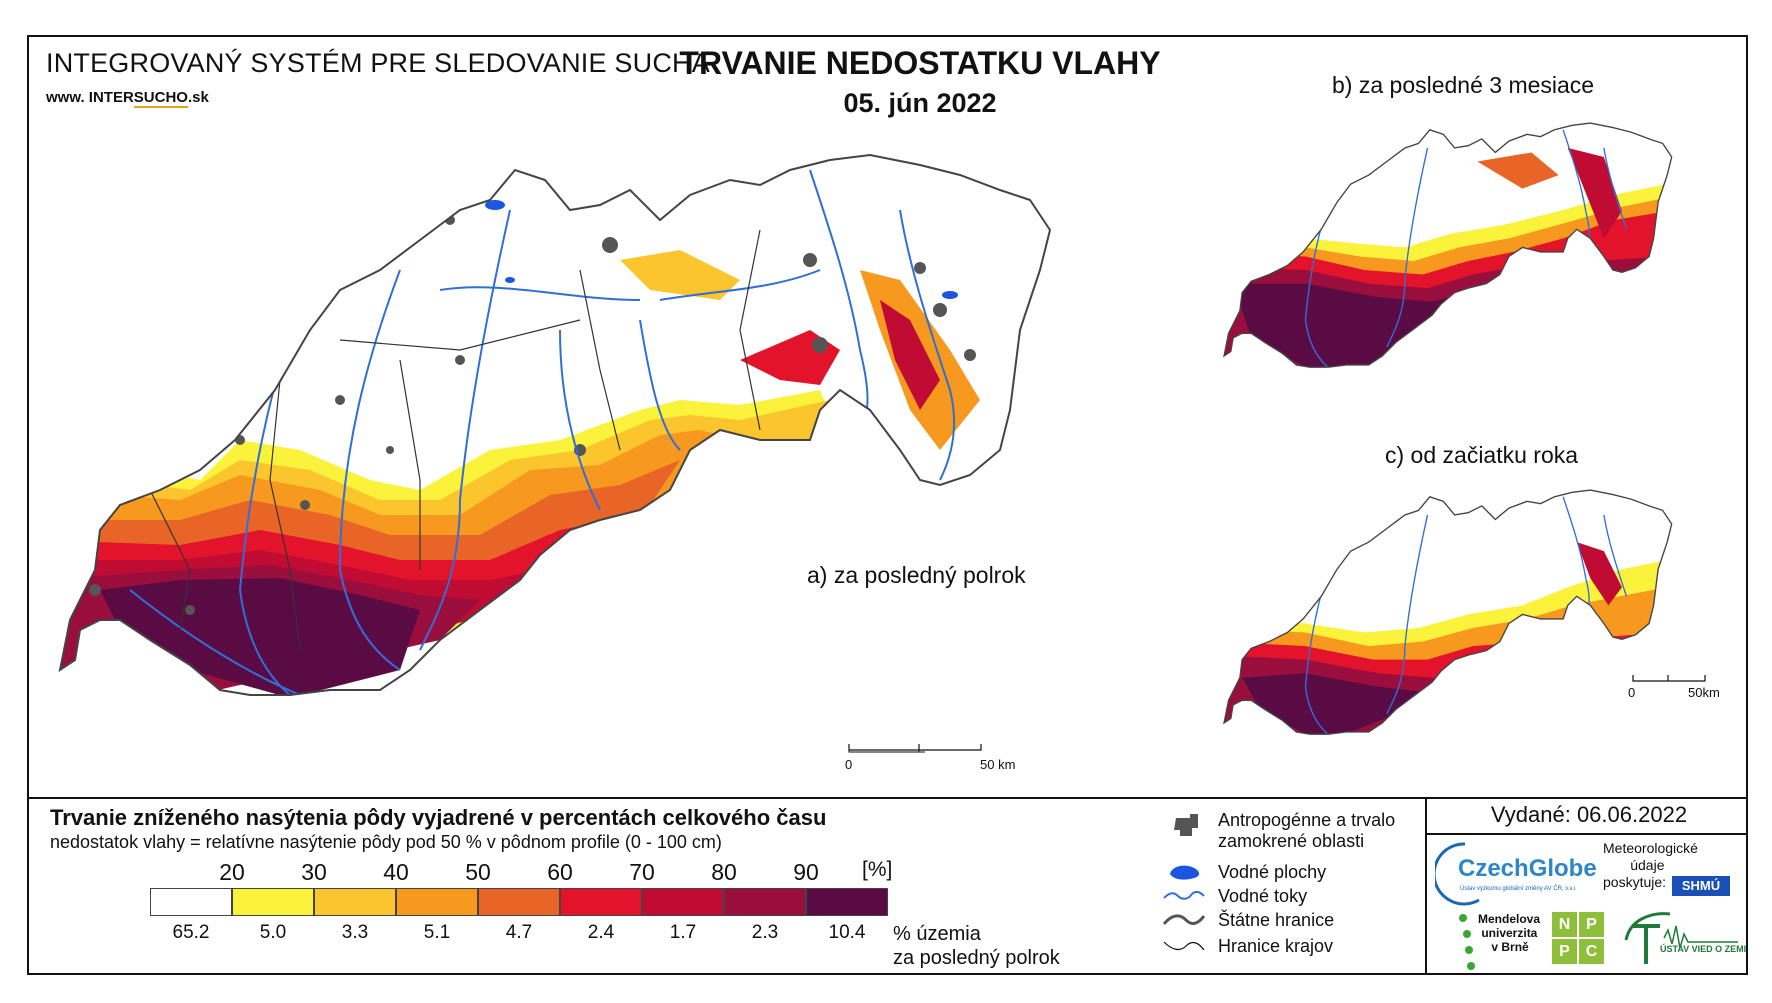 This screenshot has height=1003, width=1772. Describe the element at coordinates (1263, 896) in the screenshot. I see `legend-item-rivers: Vodné toky` at that location.